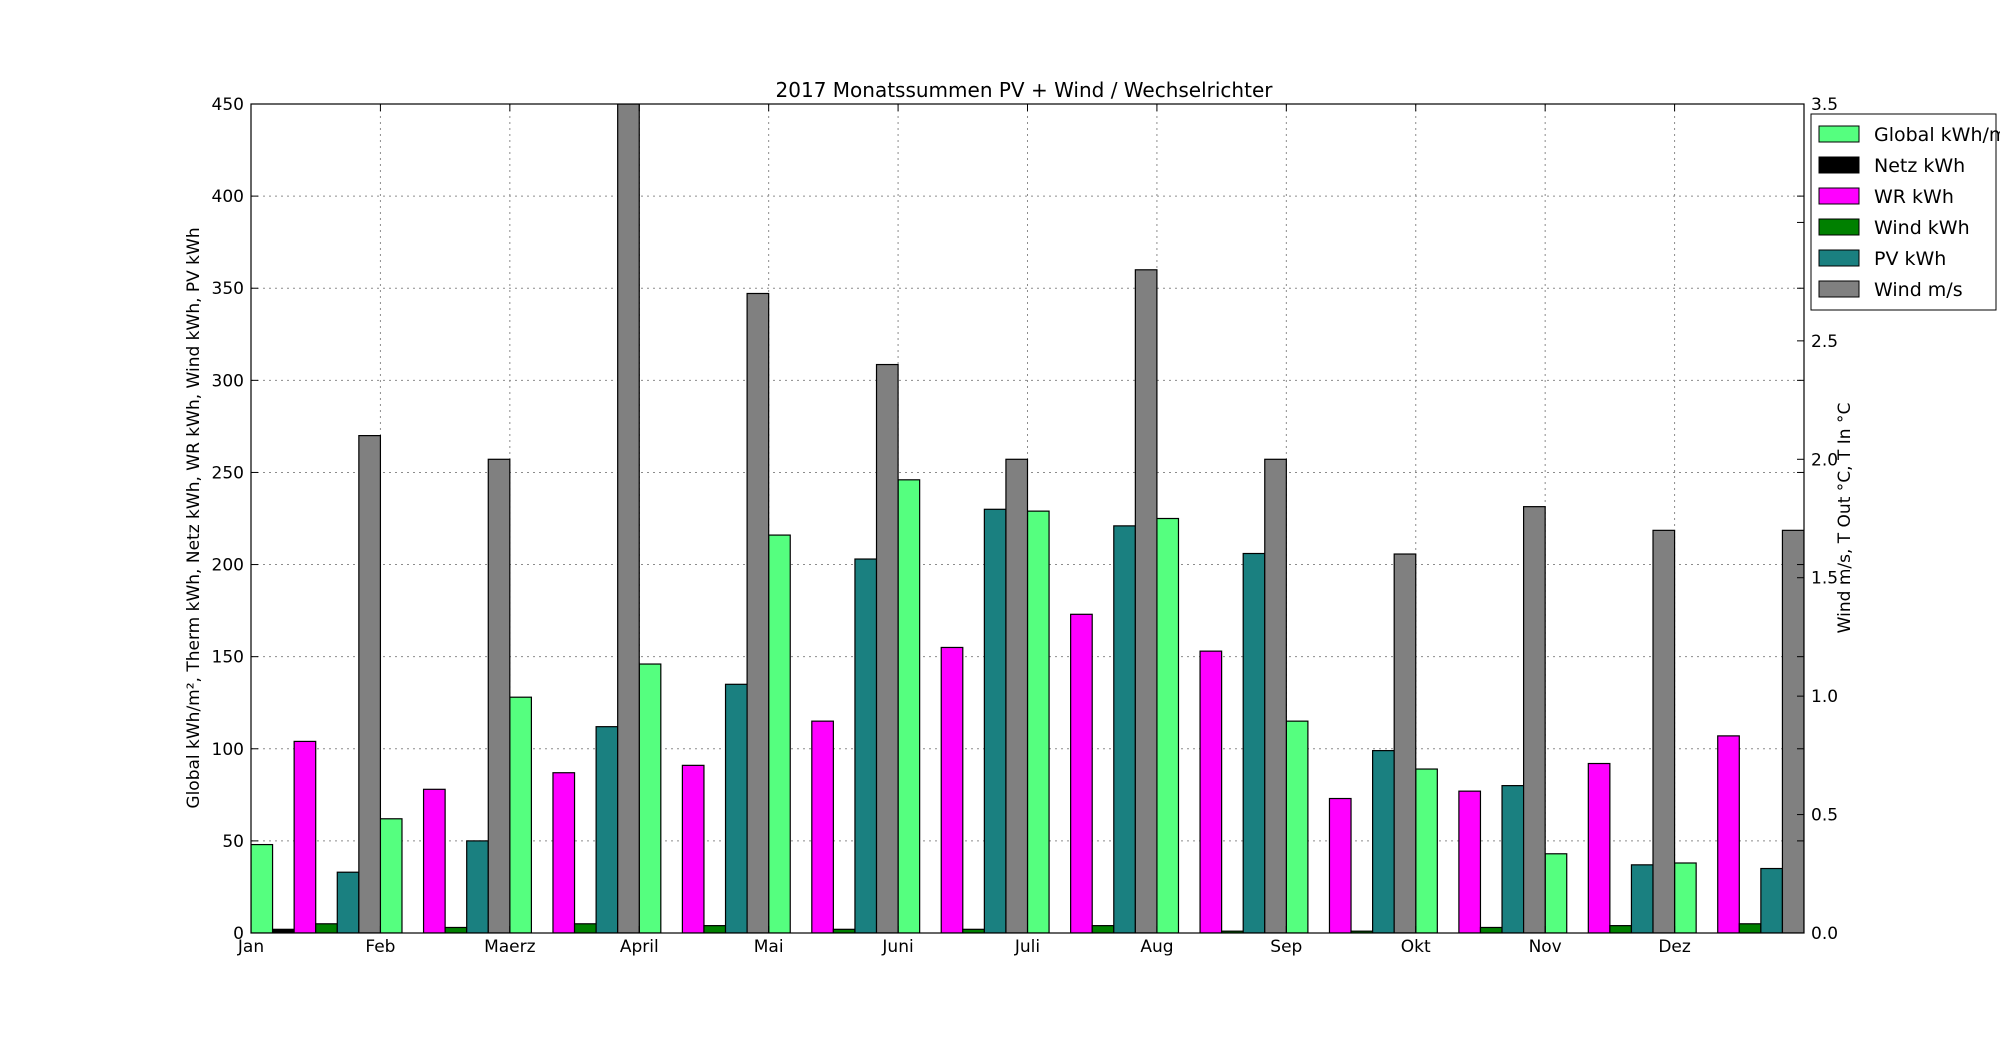  I want to click on left-tick-label: 150, so click(228, 658).